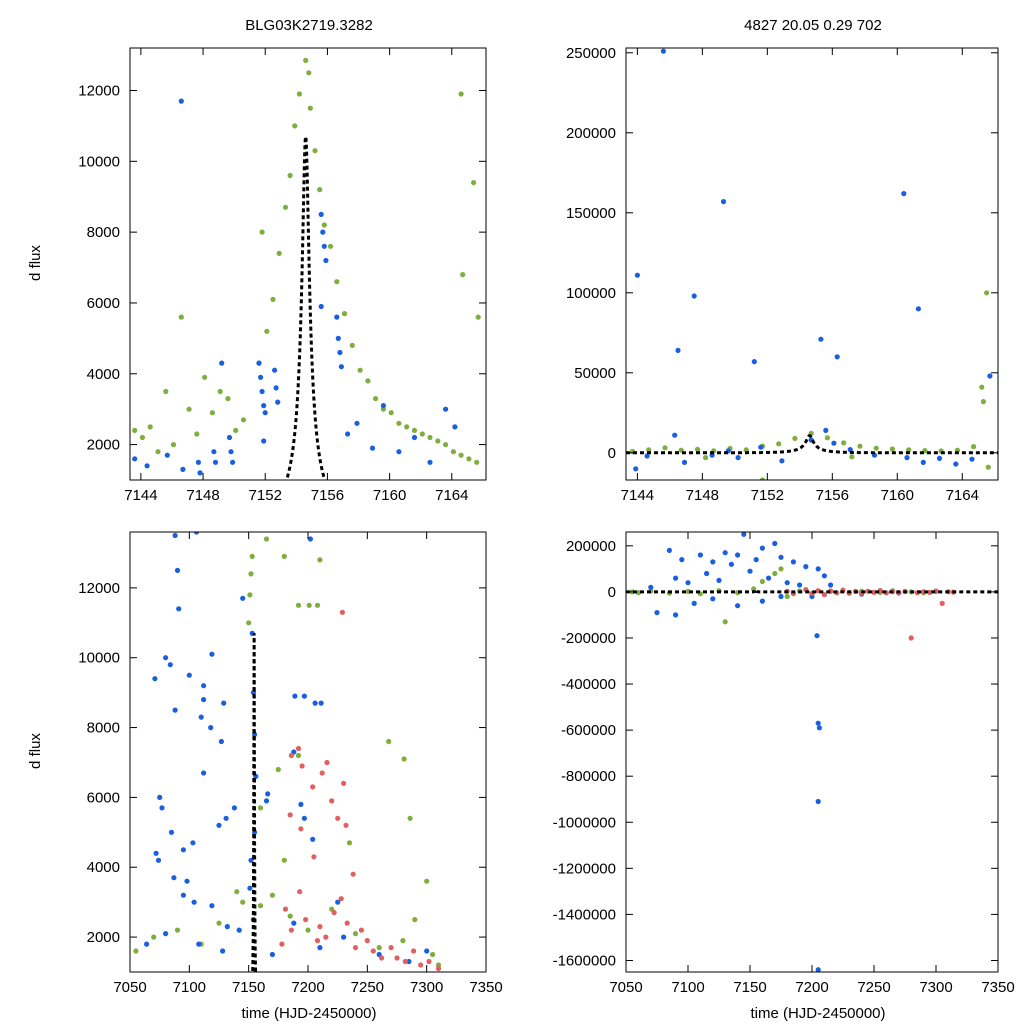 This screenshot has width=1024, height=1024. I want to click on y-tick-label: 8000, so click(103, 728).